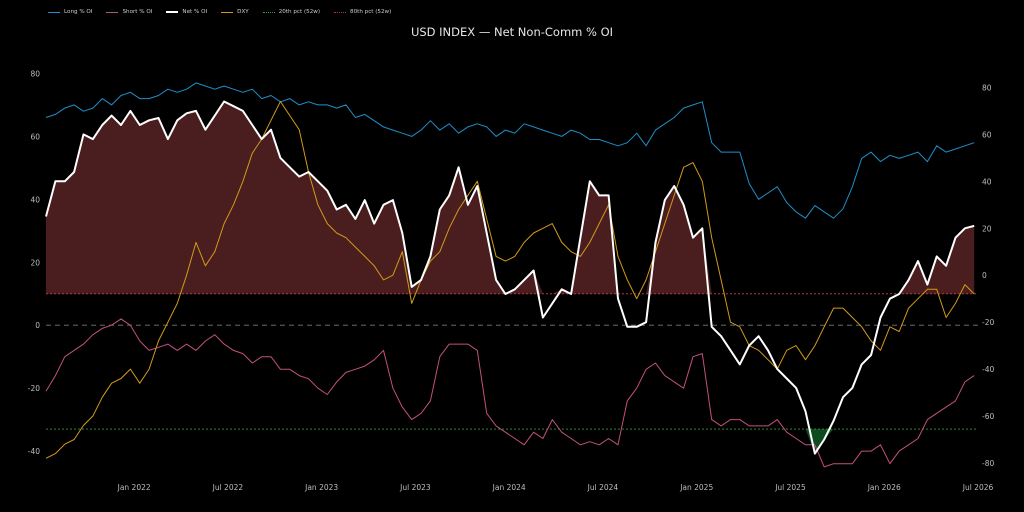  I want to click on right-axis-tick-label: 60, so click(987, 134).